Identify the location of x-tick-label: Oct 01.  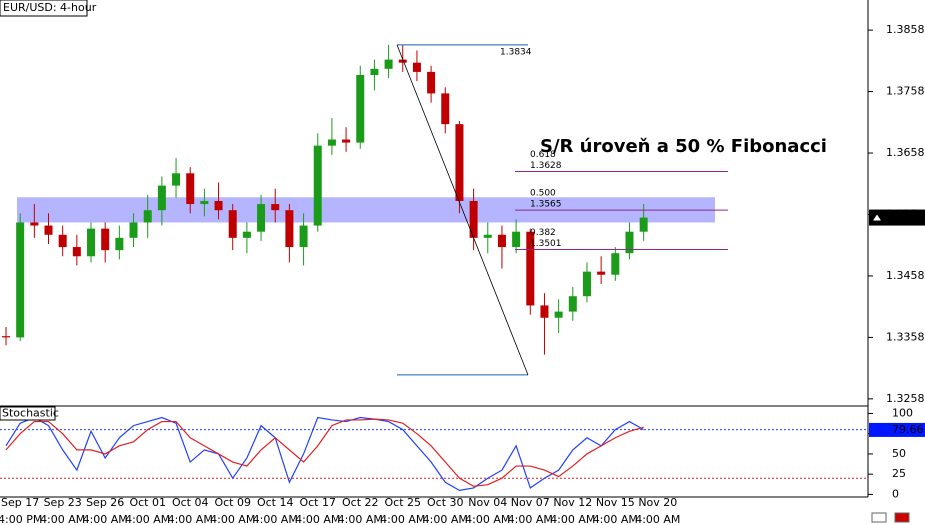
(147, 502).